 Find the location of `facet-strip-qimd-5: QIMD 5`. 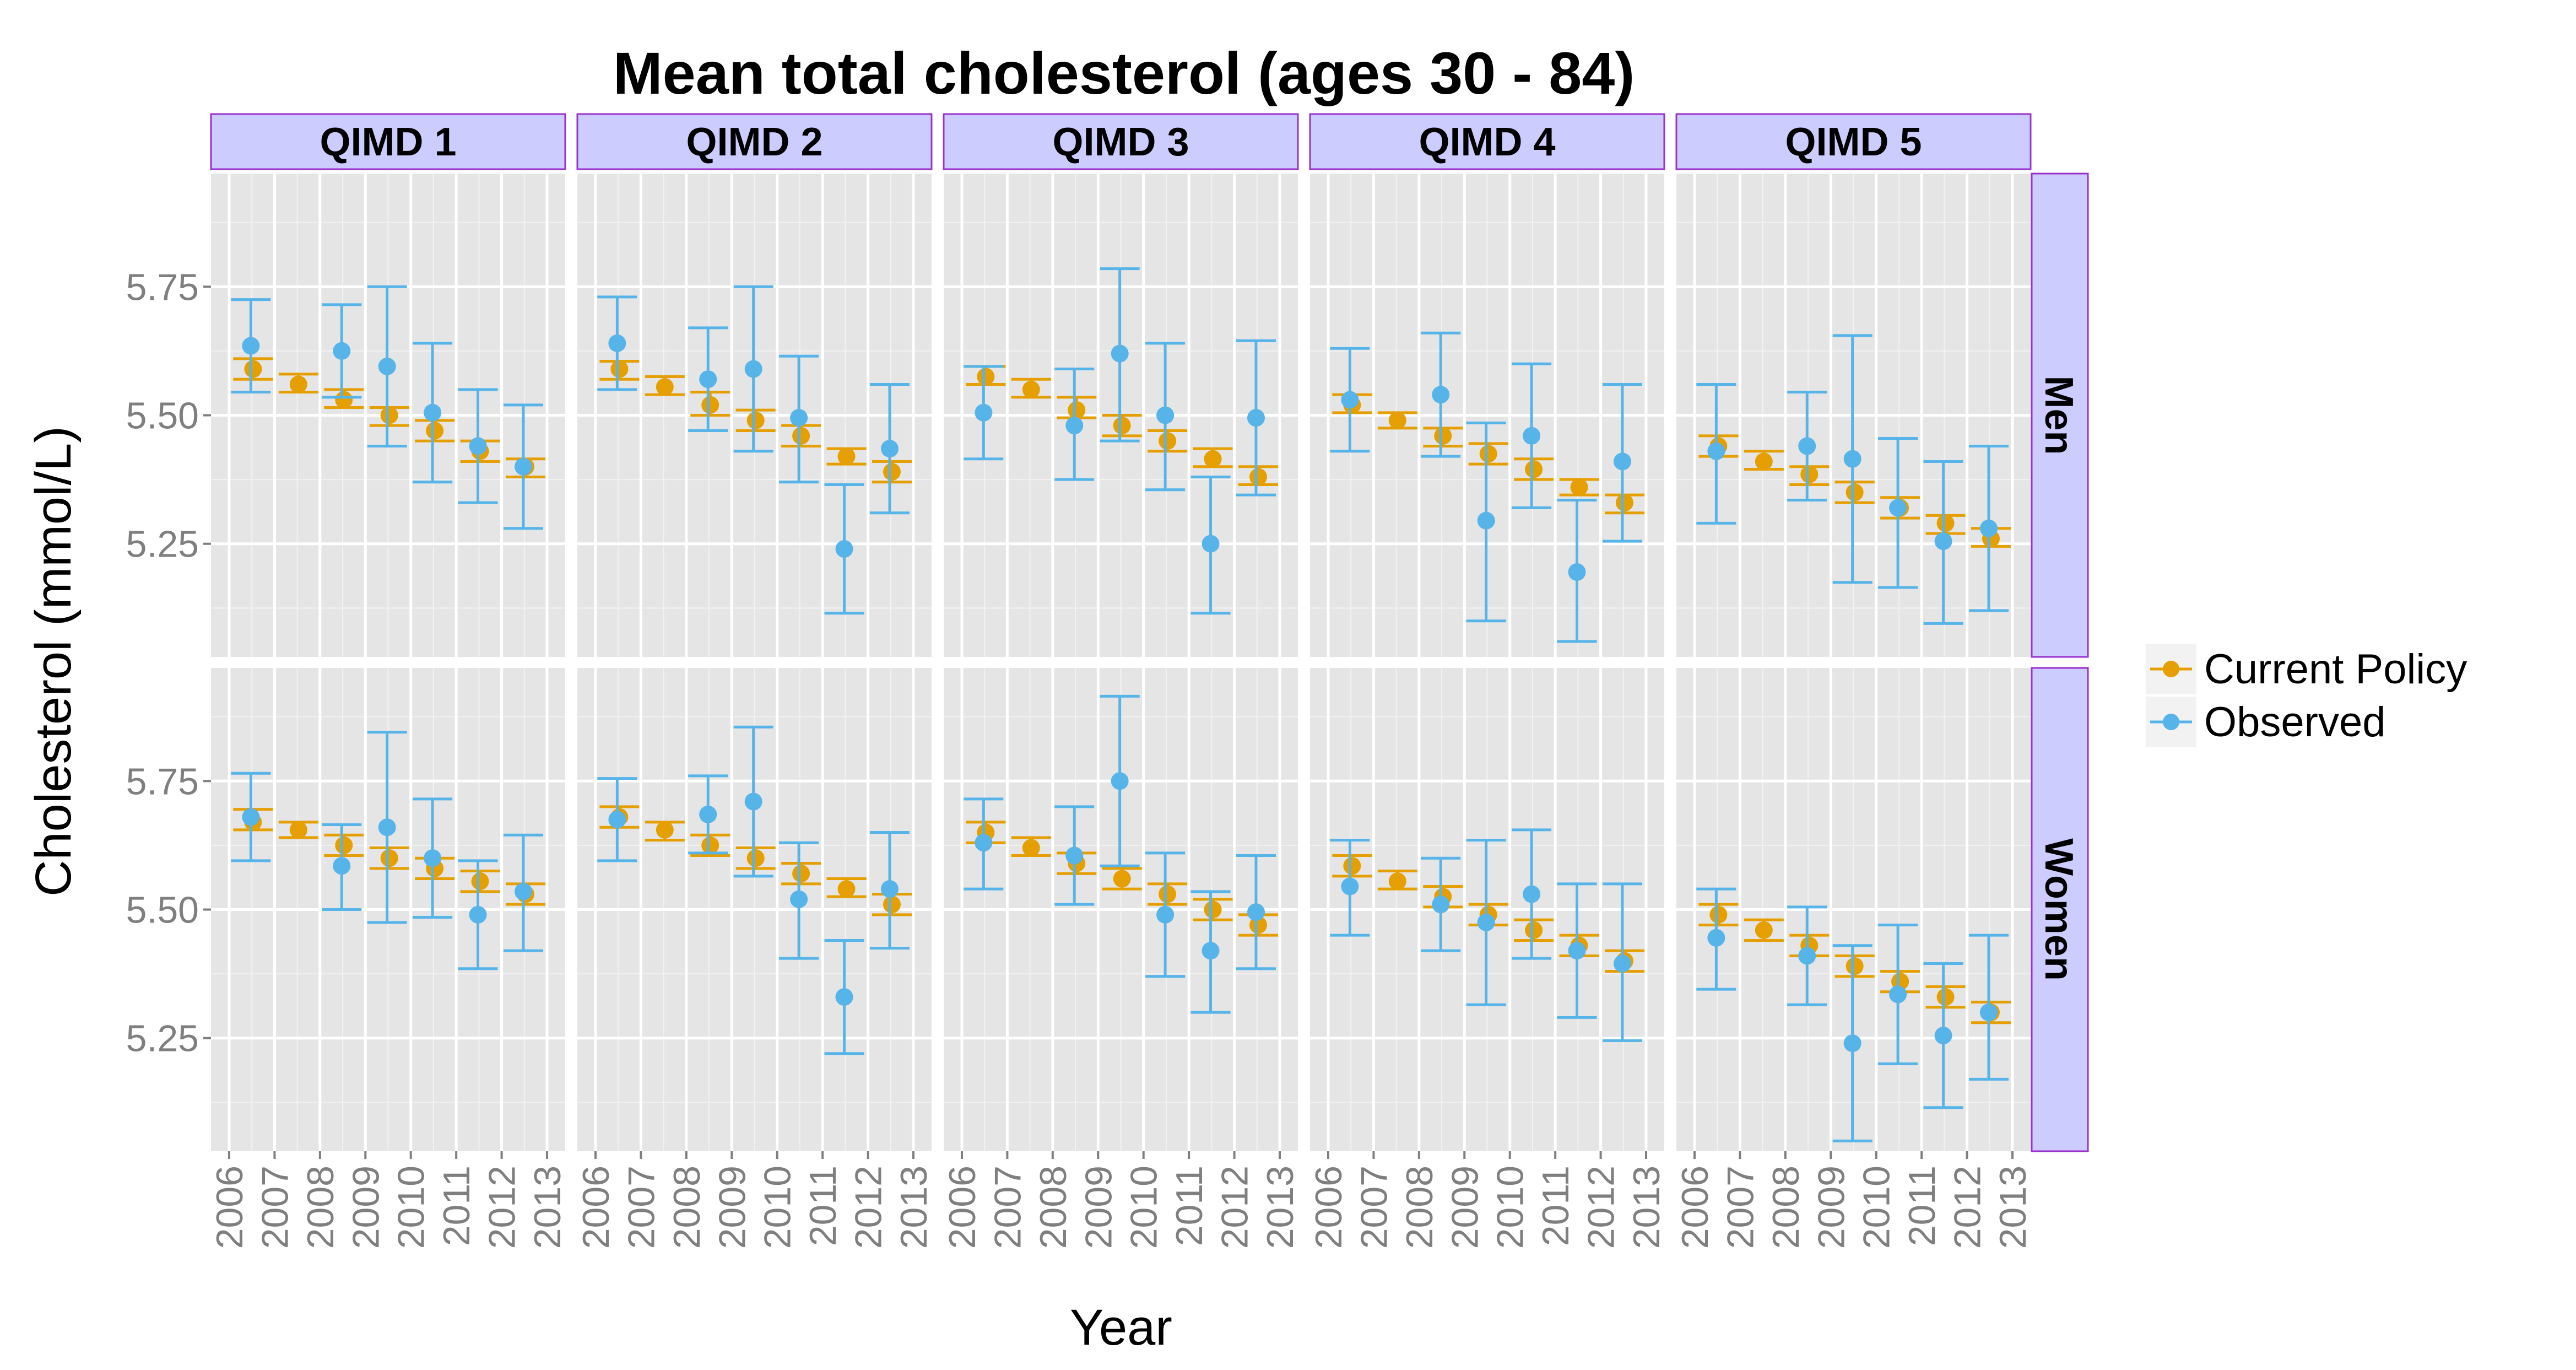

facet-strip-qimd-5: QIMD 5 is located at coordinates (1854, 141).